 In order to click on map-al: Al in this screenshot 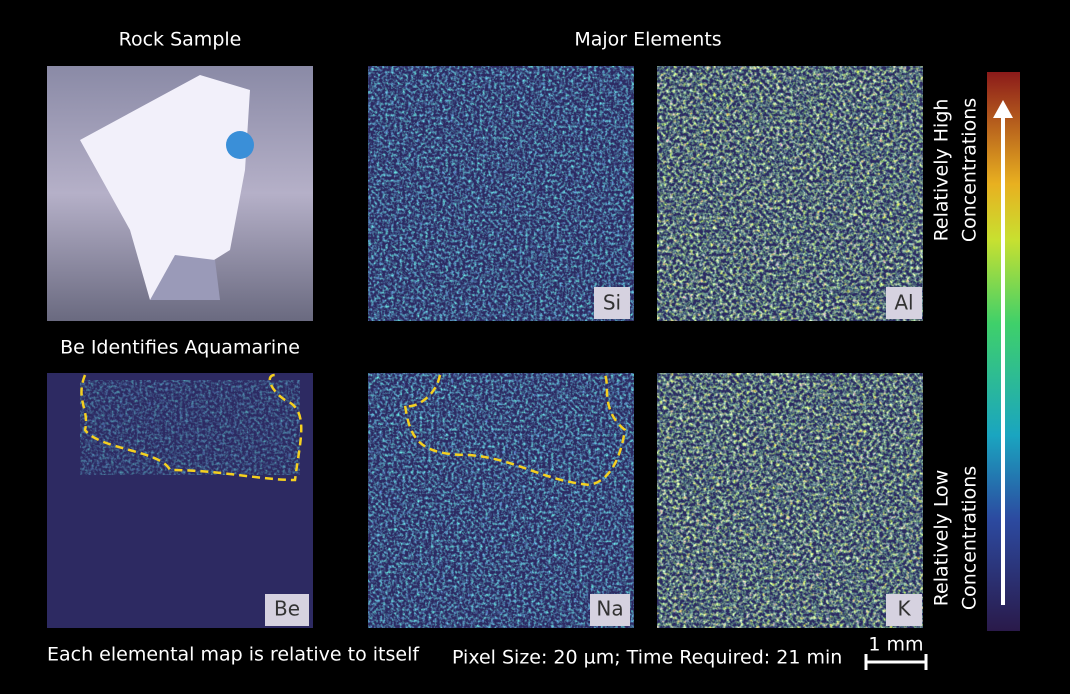, I will do `click(790, 193)`.